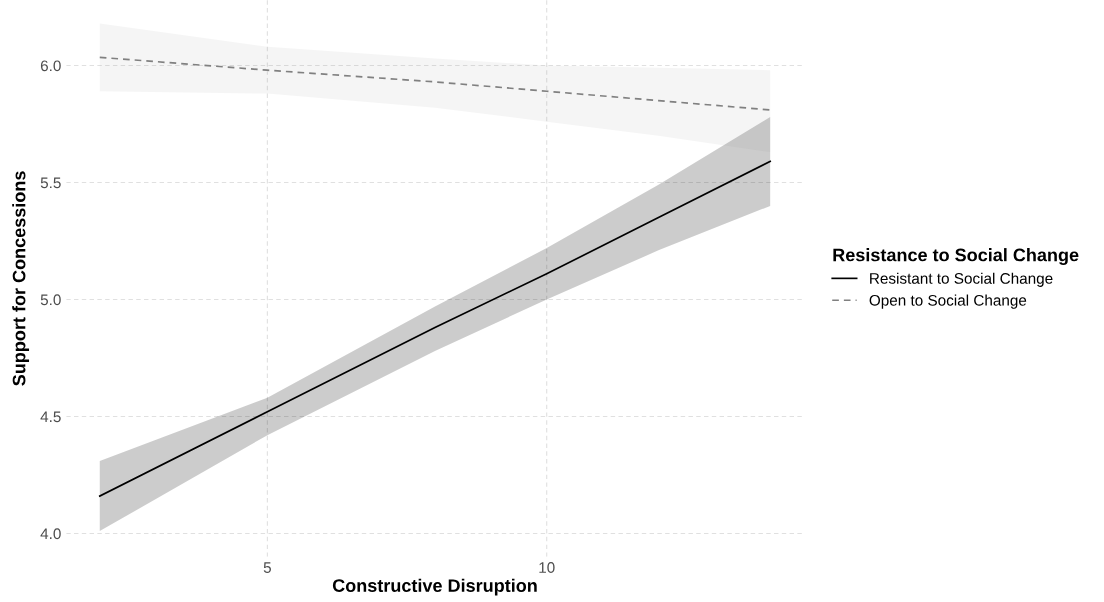  What do you see at coordinates (50, 66) in the screenshot?
I see `y-tick-label: 6.0` at bounding box center [50, 66].